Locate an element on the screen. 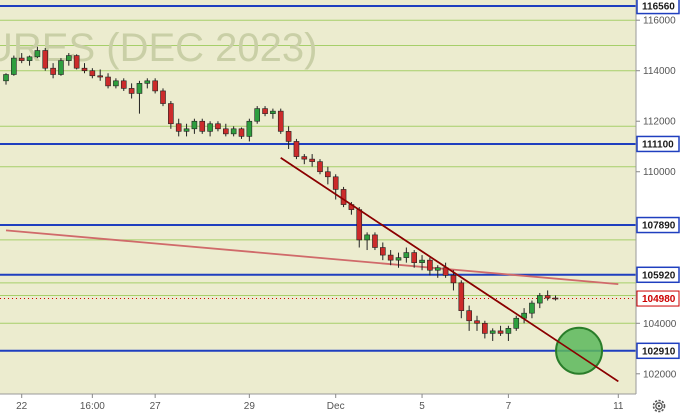 Image resolution: width=680 pixels, height=420 pixels. price-level-label: 111100 is located at coordinates (658, 144).